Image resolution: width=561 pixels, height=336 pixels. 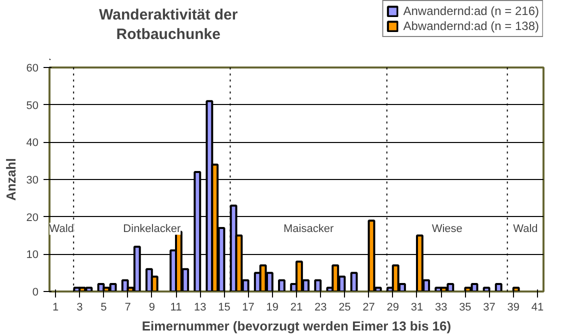 What do you see at coordinates (224, 308) in the screenshot?
I see `x-tick-label: 15` at bounding box center [224, 308].